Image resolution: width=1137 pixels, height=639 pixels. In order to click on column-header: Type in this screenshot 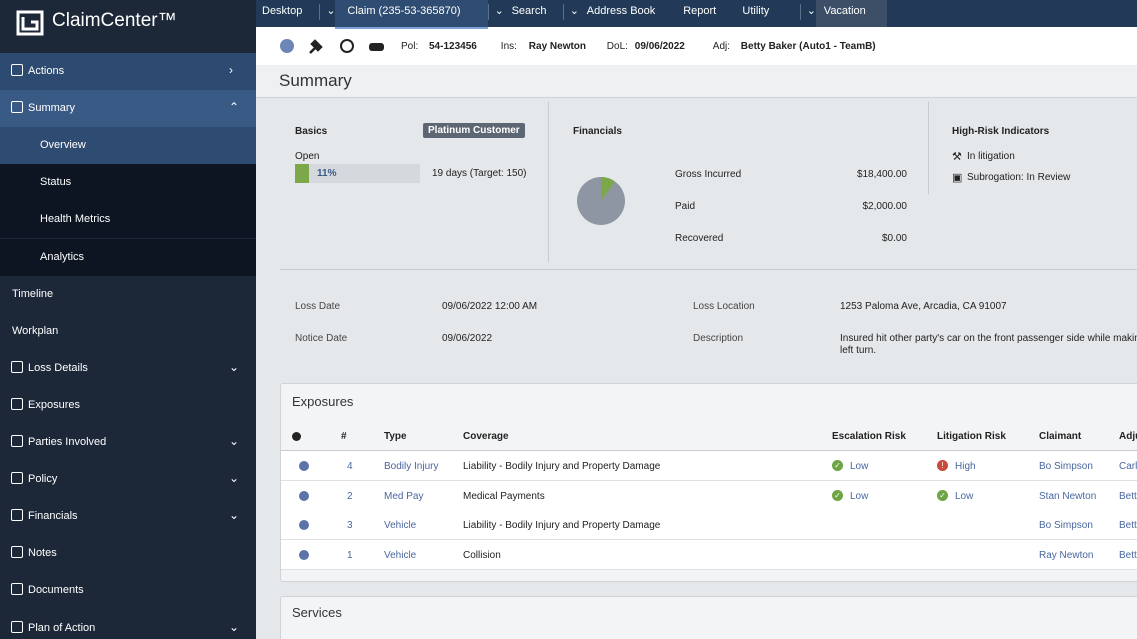, I will do `click(395, 436)`.